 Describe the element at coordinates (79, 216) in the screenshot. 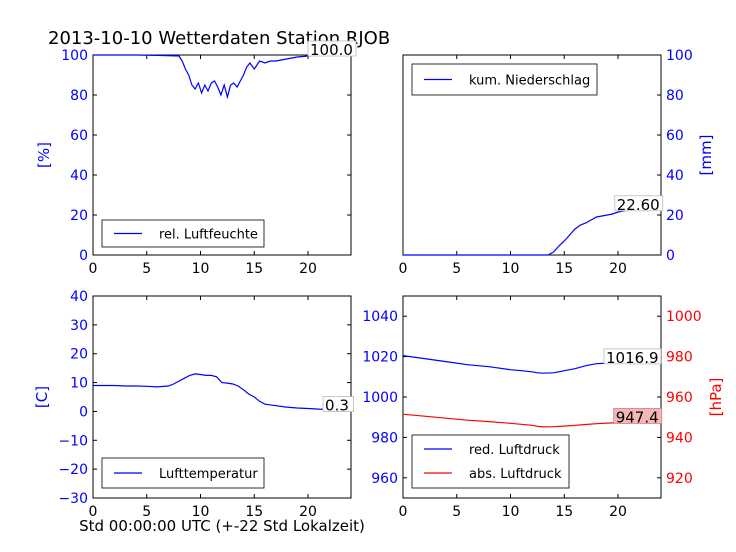

I see `humidity-ytick-label: 20` at that location.